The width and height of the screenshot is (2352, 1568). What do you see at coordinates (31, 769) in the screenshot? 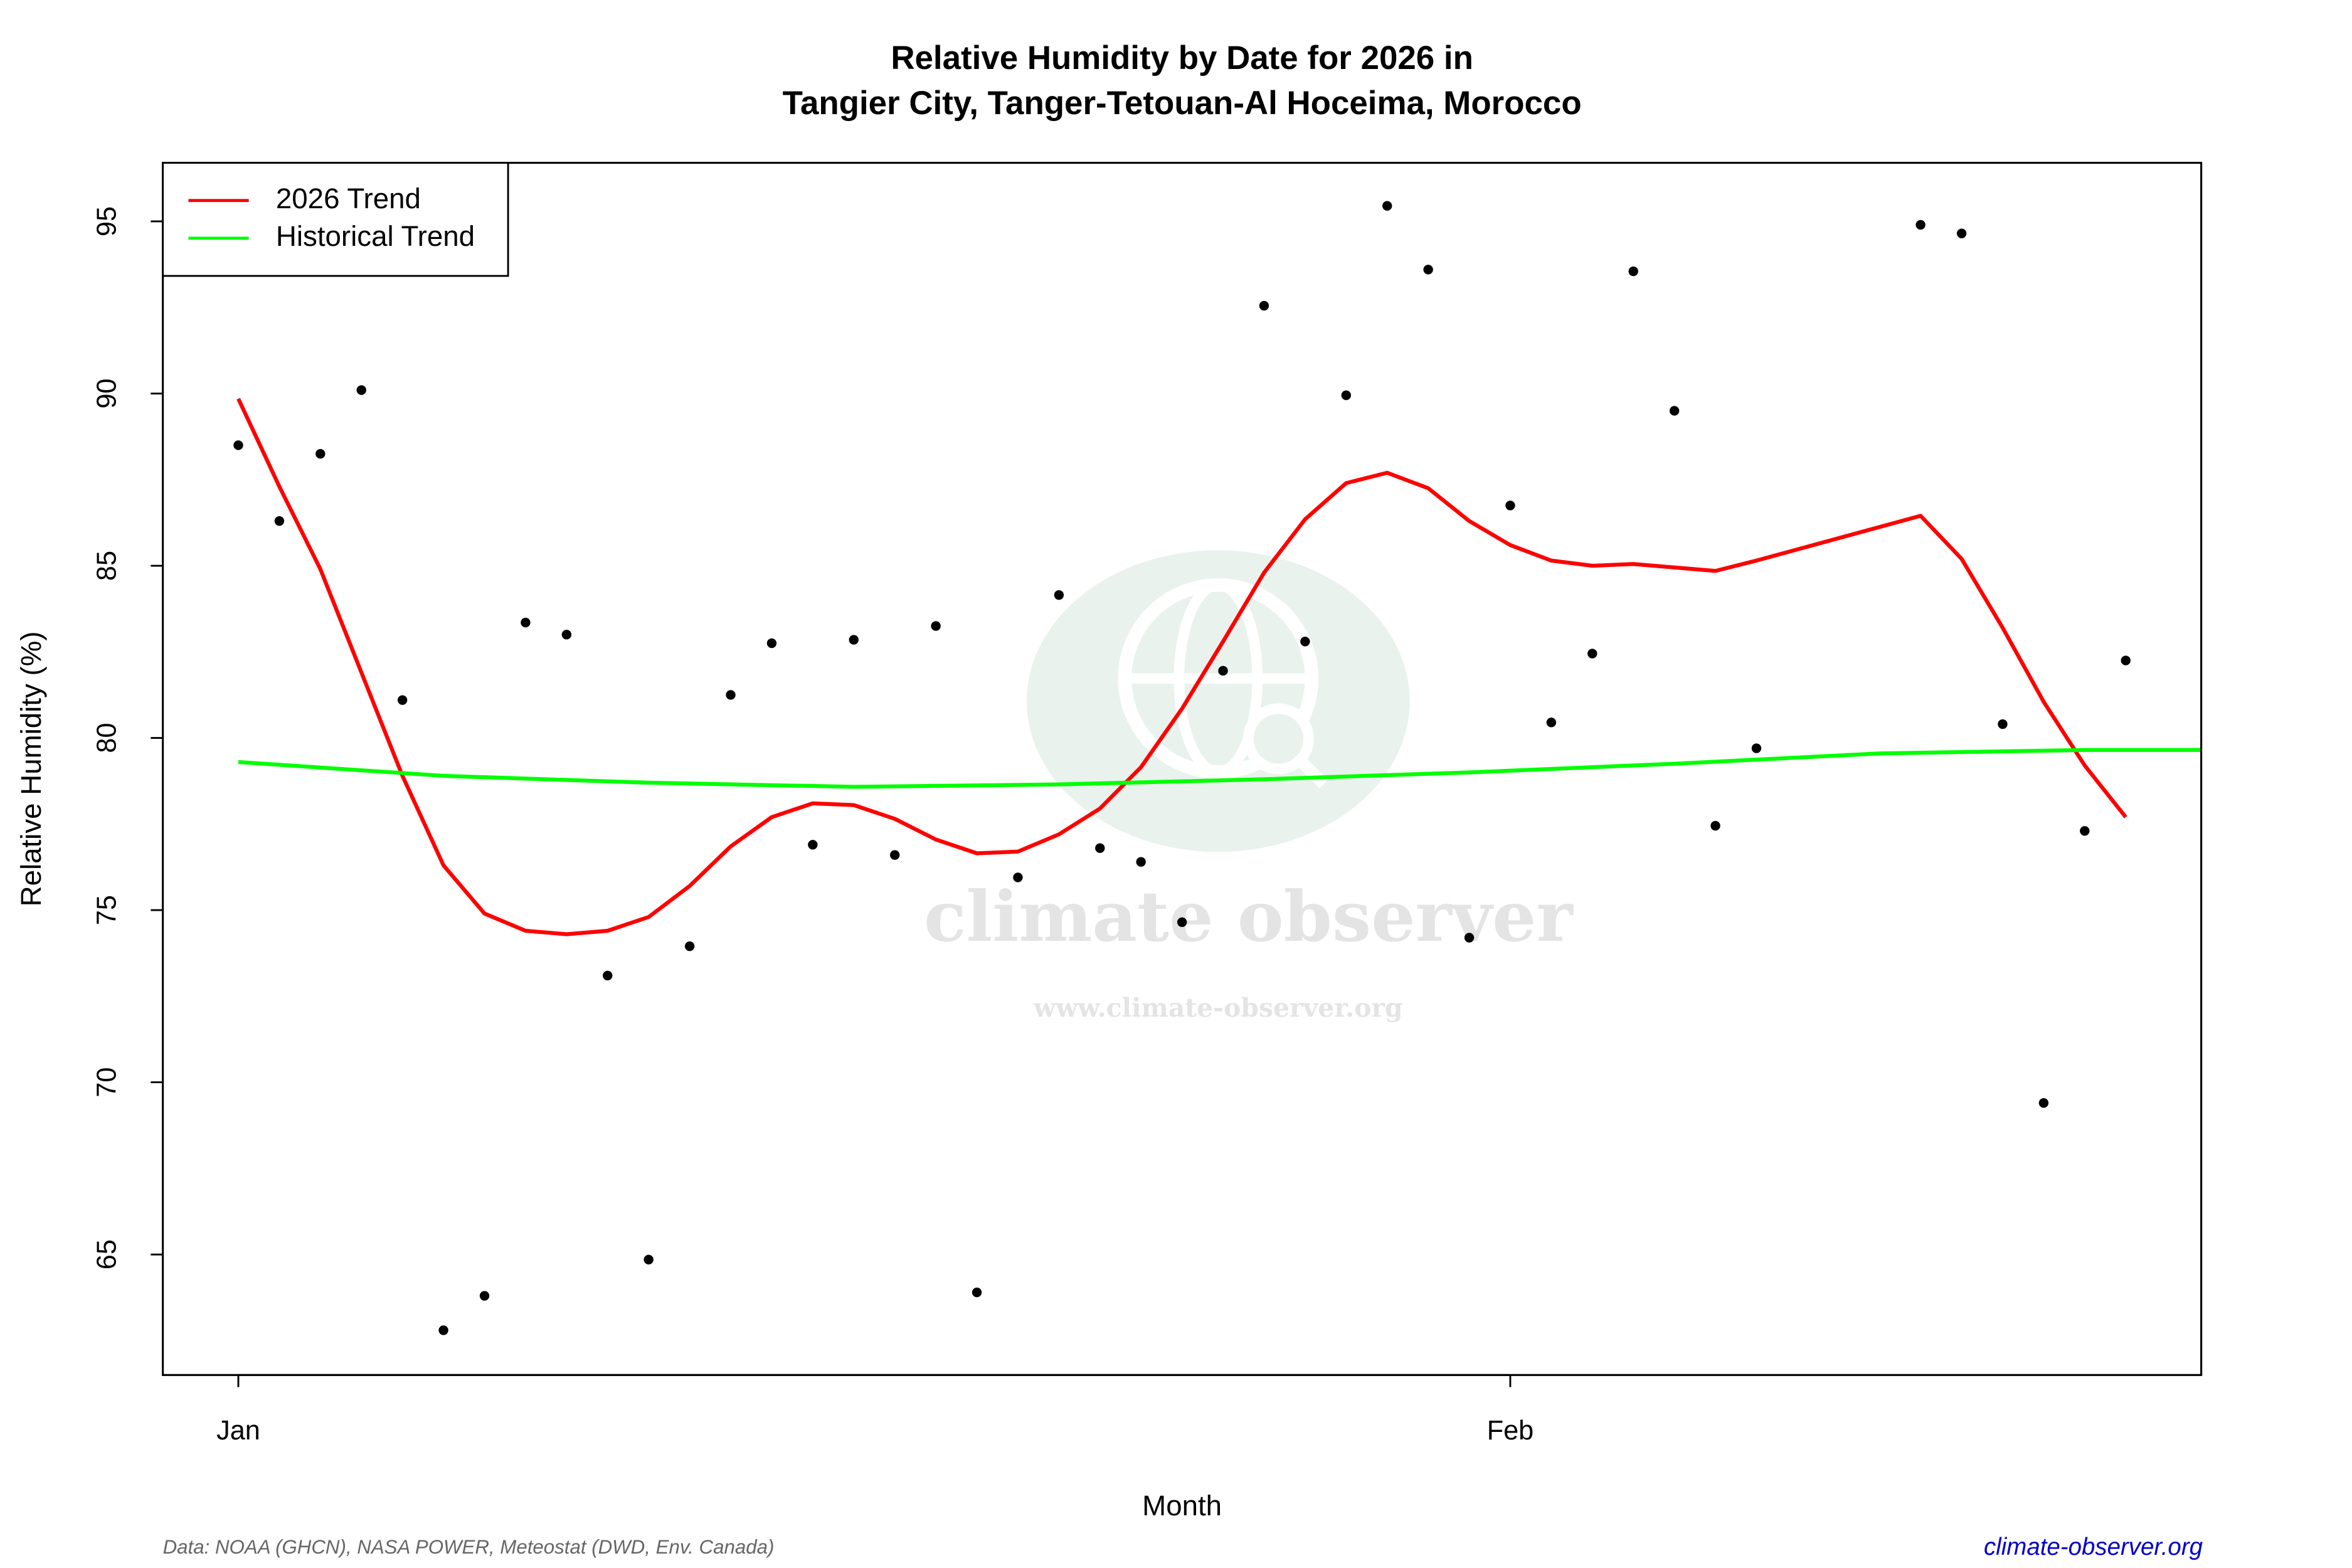
I see `y-axis-title: Relative Humidity (%)` at bounding box center [31, 769].